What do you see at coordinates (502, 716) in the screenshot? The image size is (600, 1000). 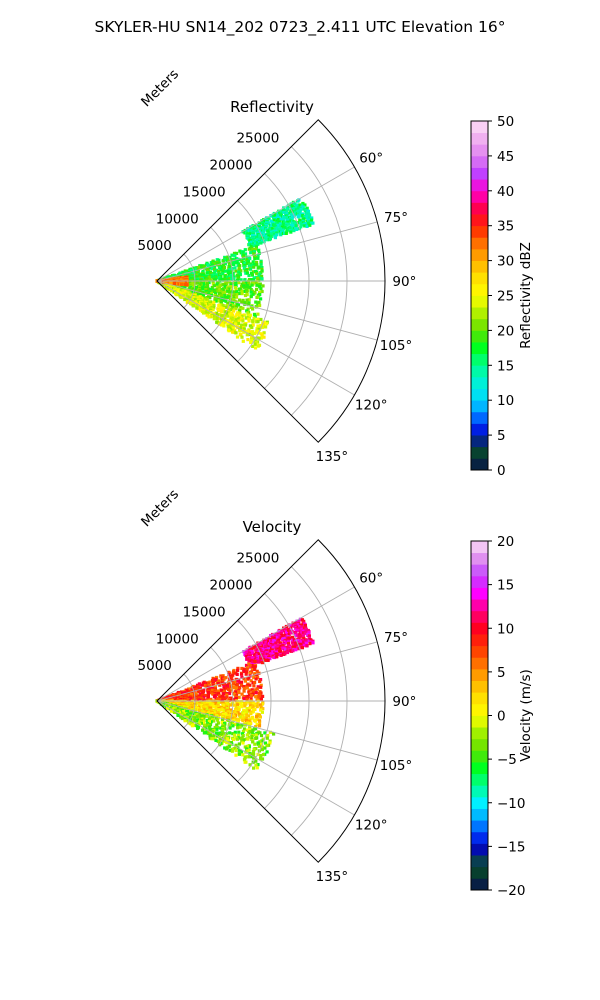 I see `velocity-colorbar: −20 −15 −10 −5 0 5 10 15 20 Velocity (m/s)` at bounding box center [502, 716].